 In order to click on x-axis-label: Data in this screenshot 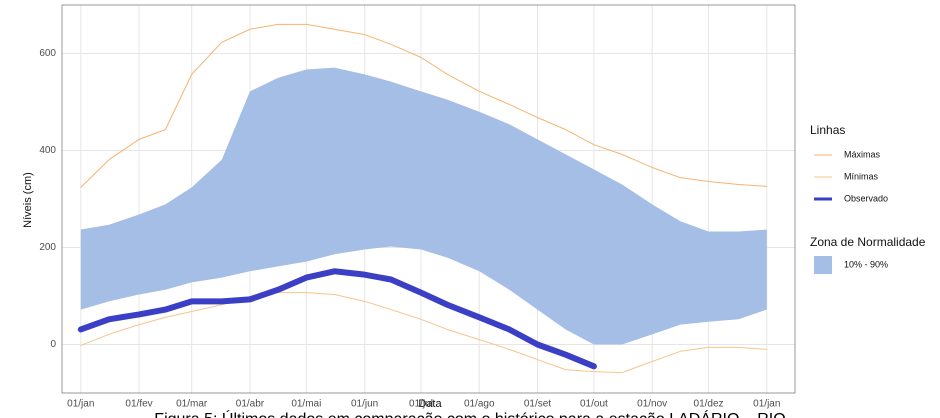, I will do `click(430, 404)`.